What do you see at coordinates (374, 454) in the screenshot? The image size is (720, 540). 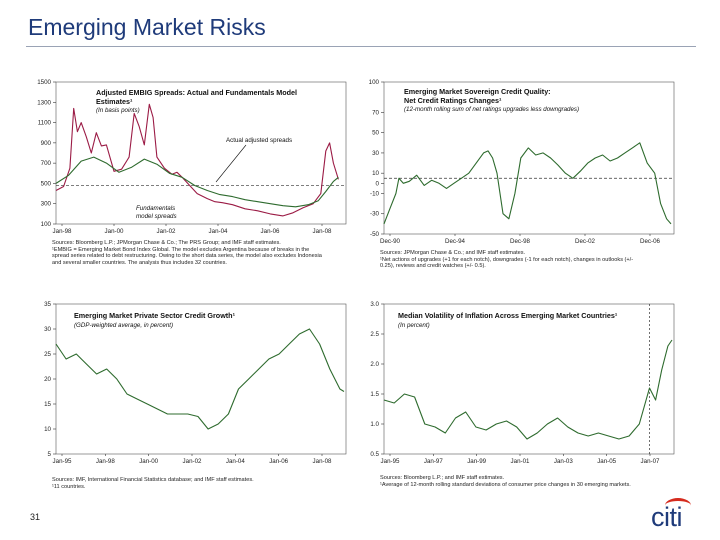 I see `y-tick-label: 0.5` at bounding box center [374, 454].